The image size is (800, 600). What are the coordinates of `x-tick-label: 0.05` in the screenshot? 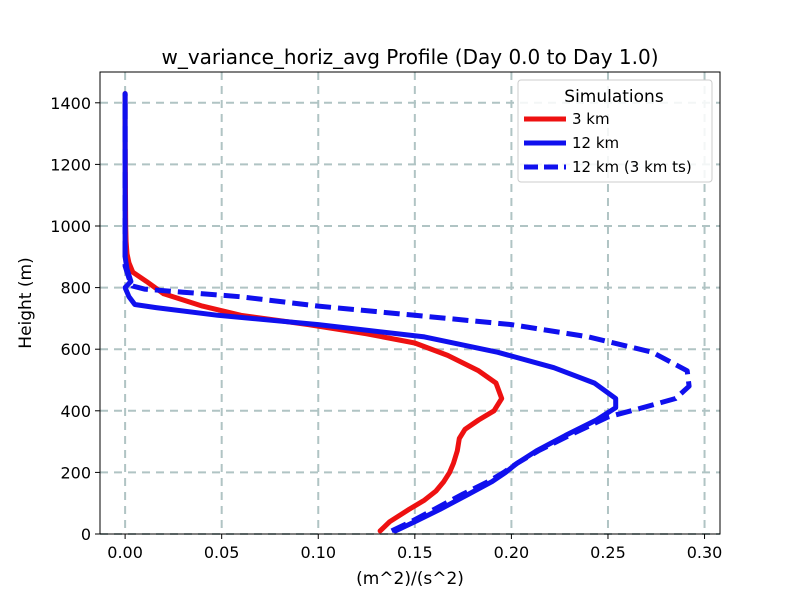 It's located at (222, 552).